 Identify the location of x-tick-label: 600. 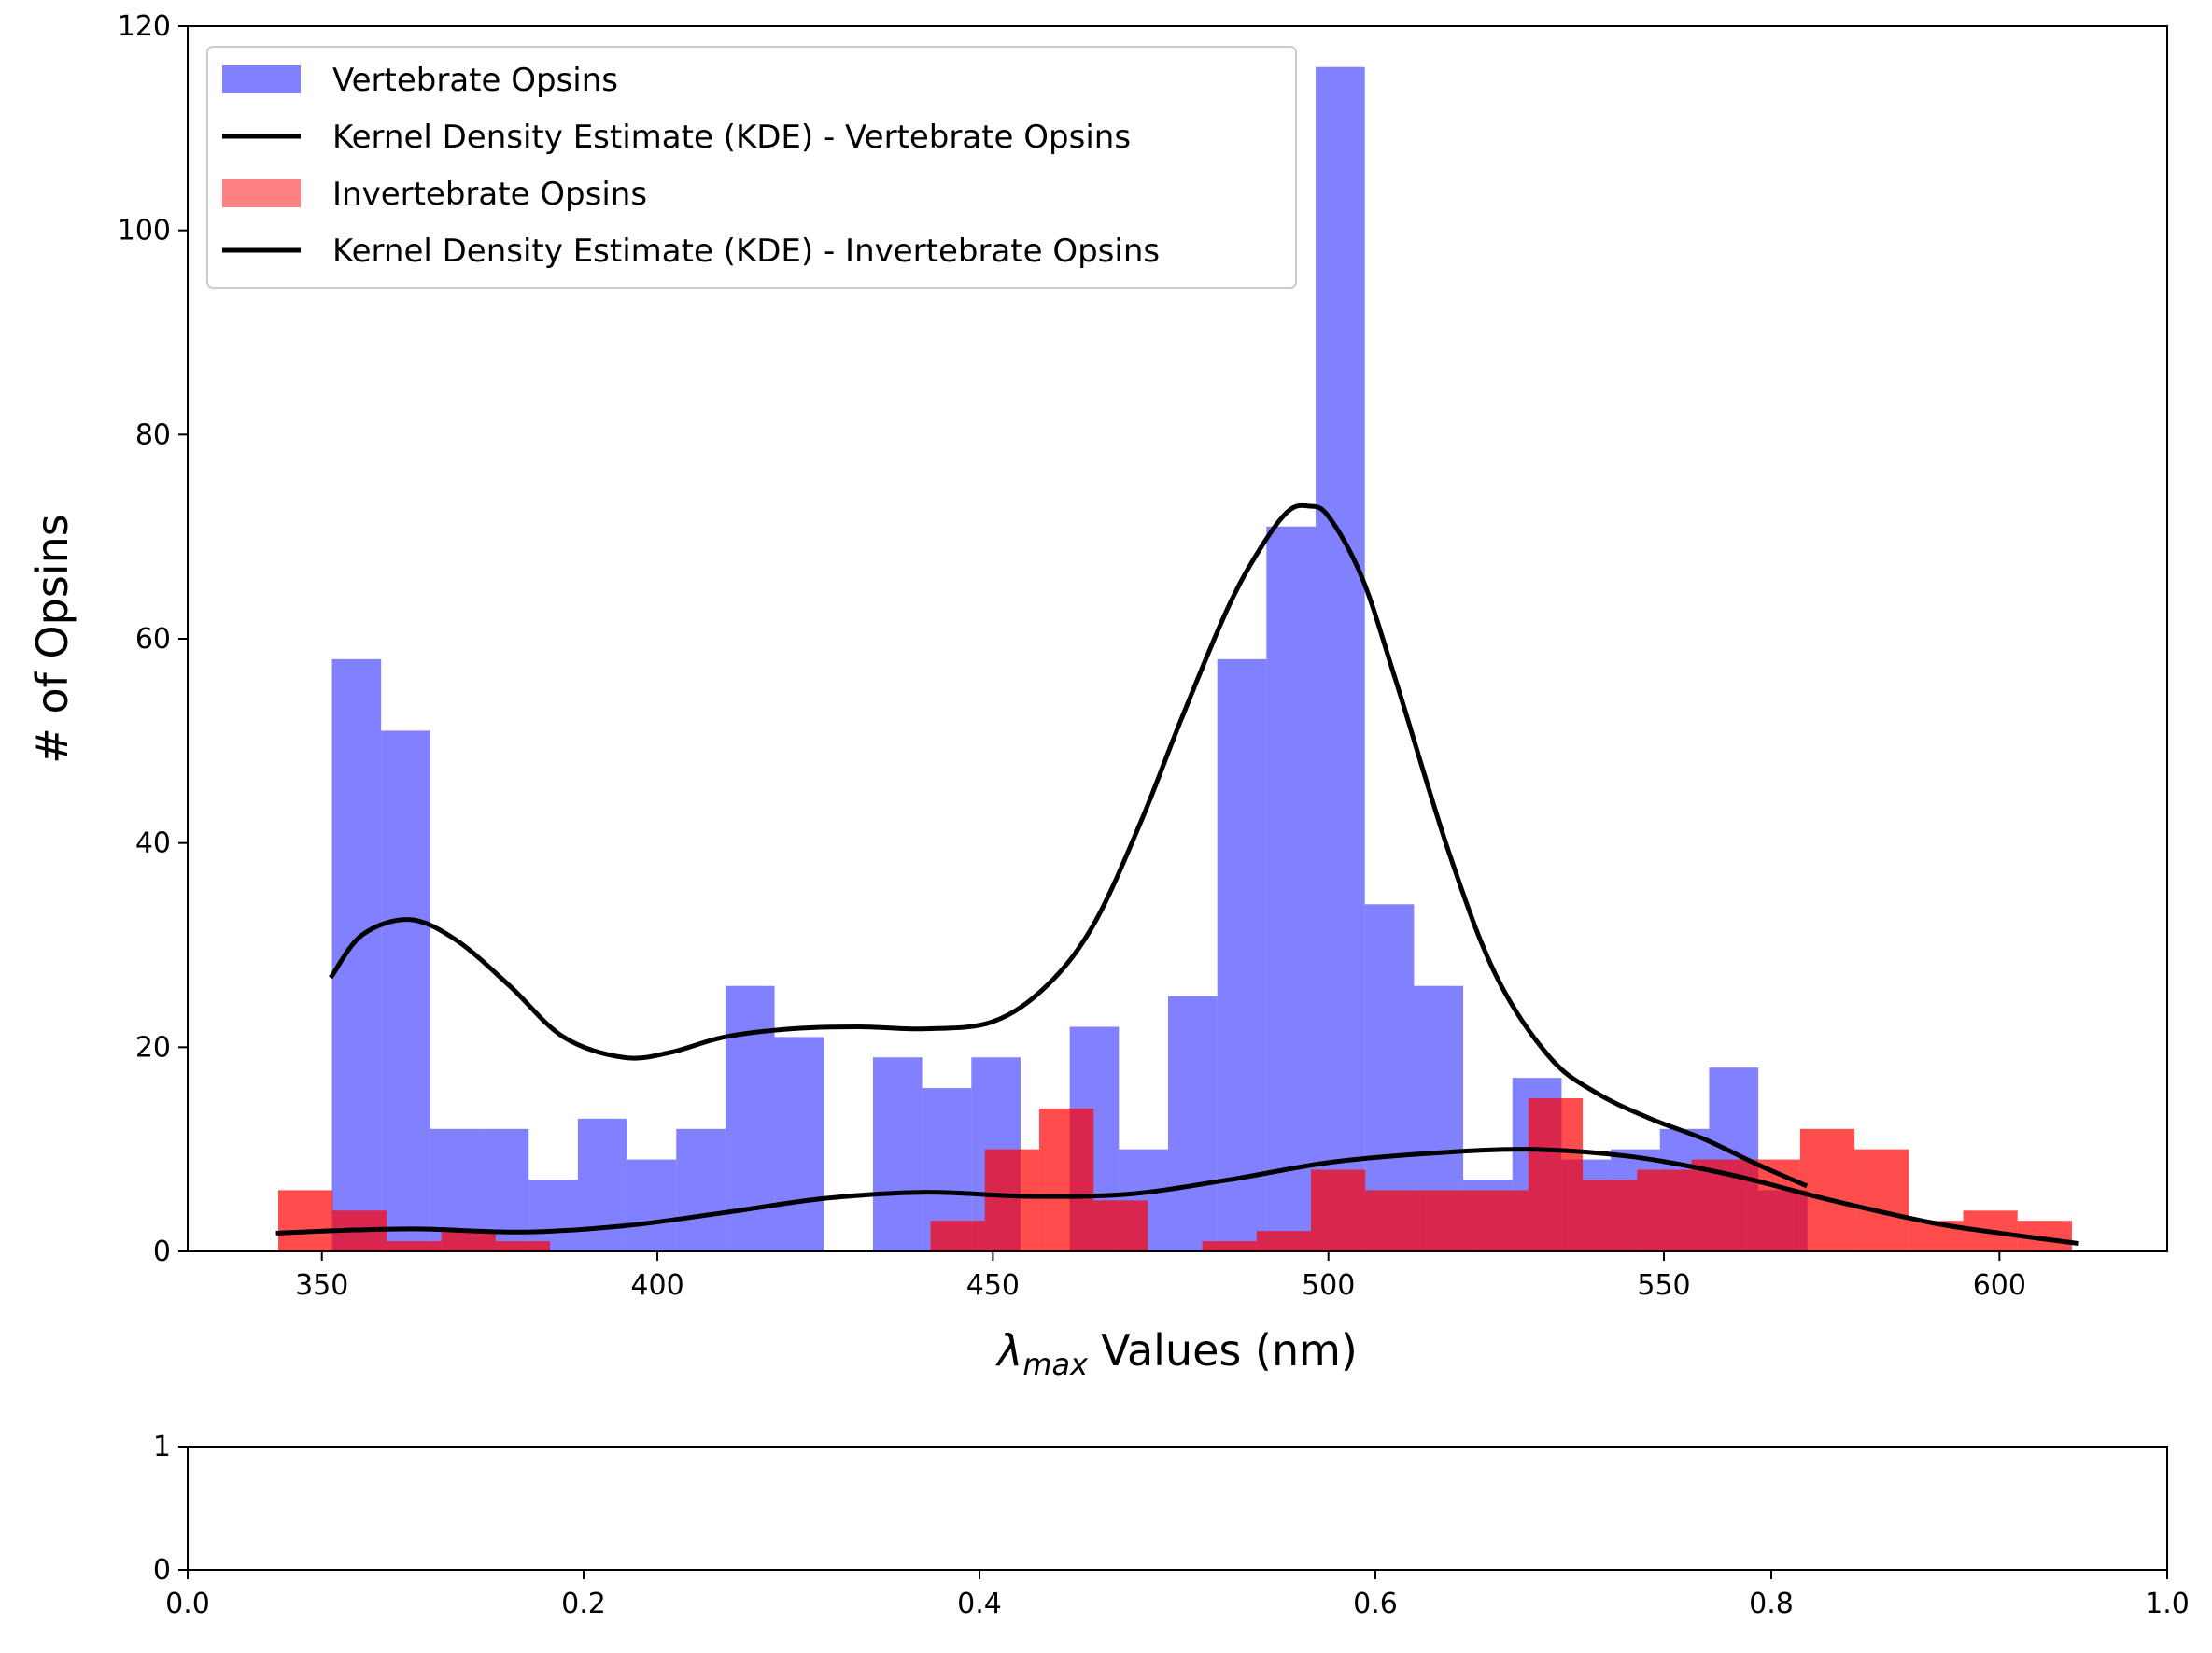
(1999, 1285).